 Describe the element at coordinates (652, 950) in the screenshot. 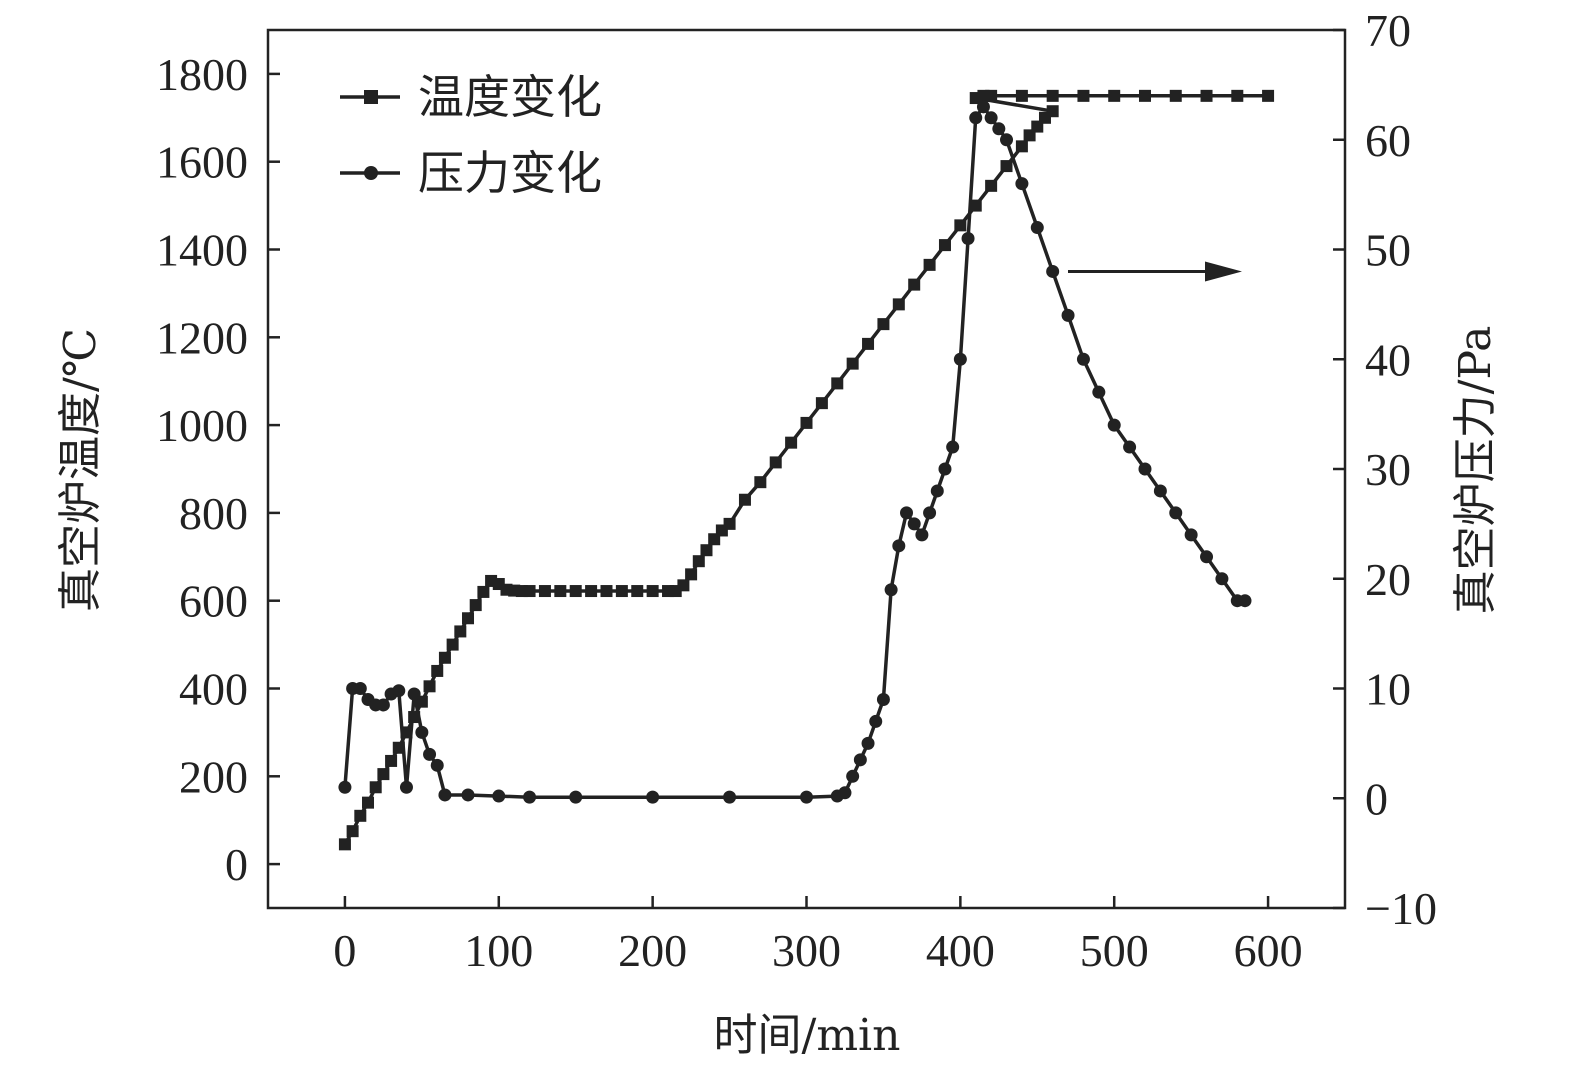

I see `x-tick-label: 200` at that location.